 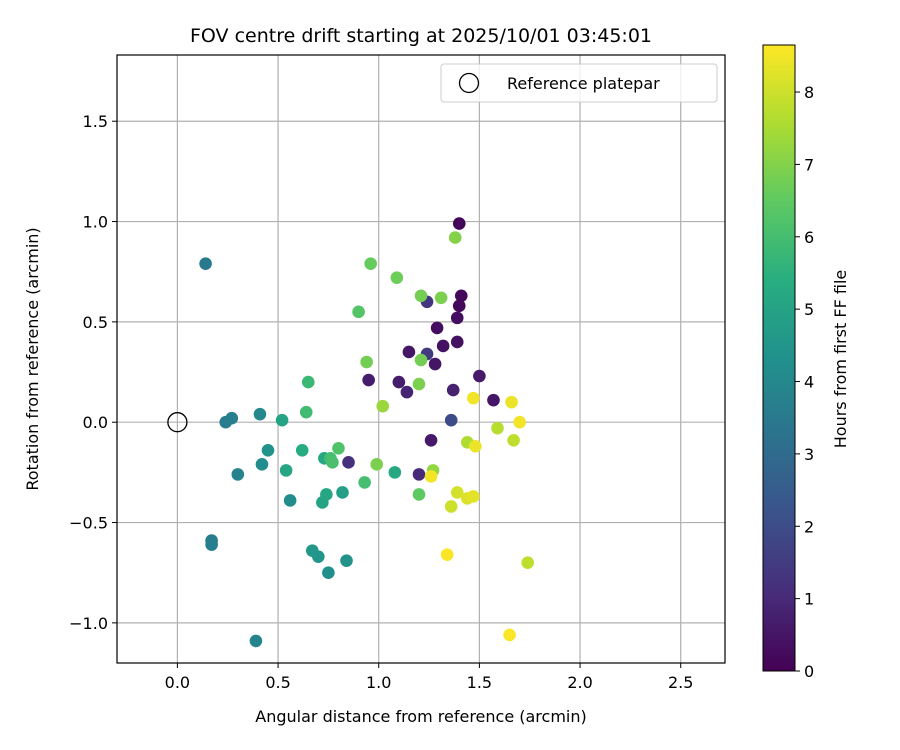 What do you see at coordinates (93, 372) in the screenshot?
I see `y-axis-ticks: −1.0 −0.5 0.0 0.5 1.0 1.5` at bounding box center [93, 372].